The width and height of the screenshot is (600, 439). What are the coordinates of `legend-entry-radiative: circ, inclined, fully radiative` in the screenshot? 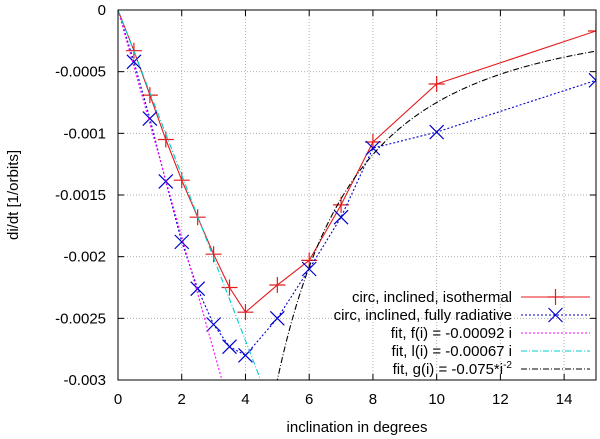 It's located at (462, 315).